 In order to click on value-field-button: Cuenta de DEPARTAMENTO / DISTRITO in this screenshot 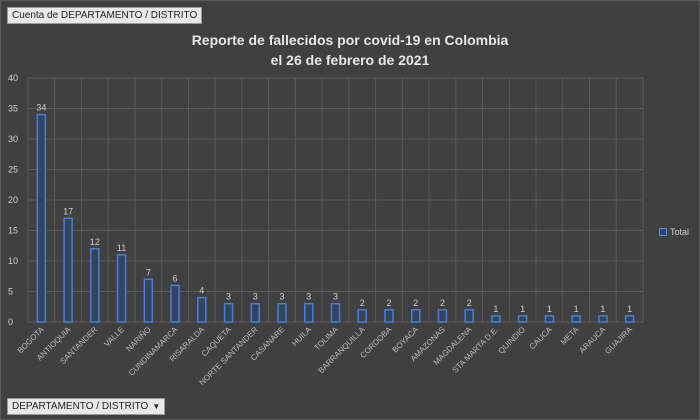, I will do `click(105, 15)`.